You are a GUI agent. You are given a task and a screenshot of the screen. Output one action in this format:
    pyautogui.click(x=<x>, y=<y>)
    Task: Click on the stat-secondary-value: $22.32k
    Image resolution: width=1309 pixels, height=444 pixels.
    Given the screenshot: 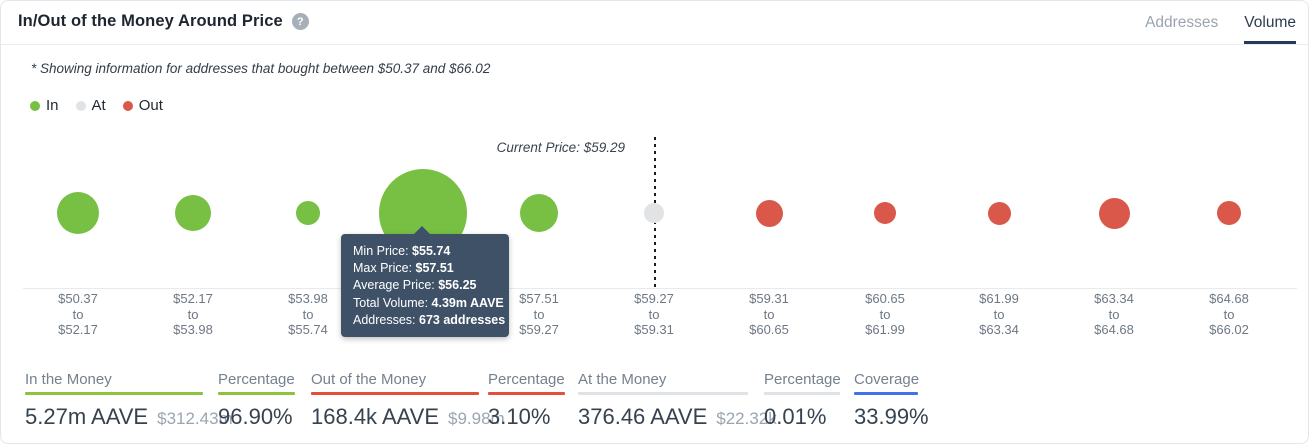 What is the action you would take?
    pyautogui.click(x=746, y=418)
    